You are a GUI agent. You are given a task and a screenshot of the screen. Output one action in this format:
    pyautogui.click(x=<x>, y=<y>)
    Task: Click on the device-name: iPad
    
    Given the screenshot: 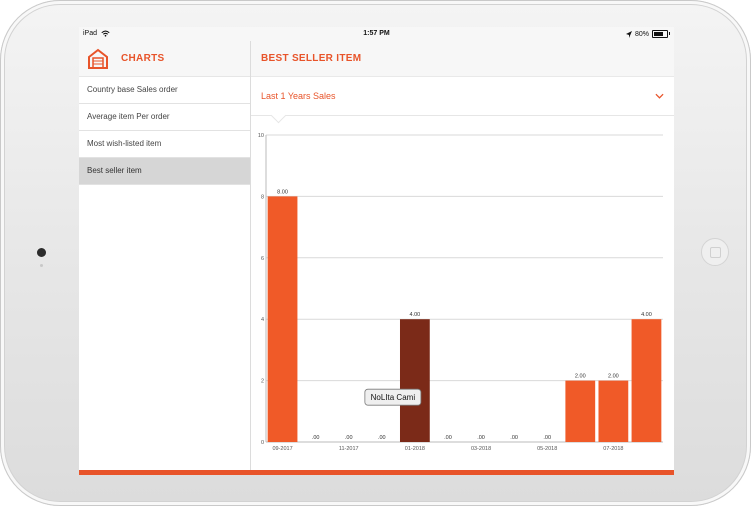 What is the action you would take?
    pyautogui.click(x=90, y=33)
    